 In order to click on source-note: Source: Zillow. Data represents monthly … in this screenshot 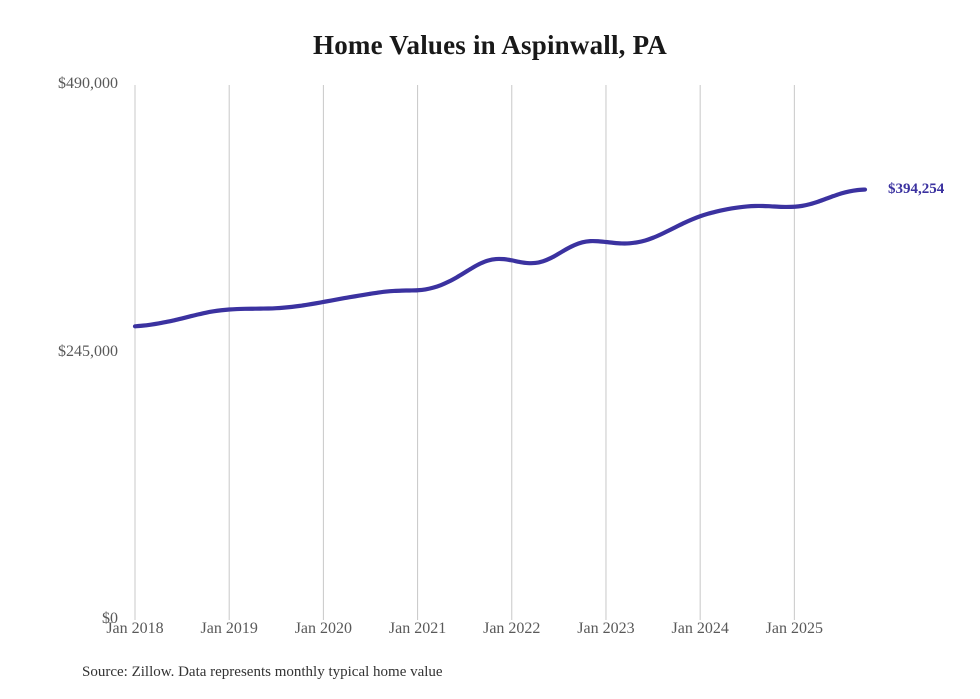, I will do `click(262, 672)`.